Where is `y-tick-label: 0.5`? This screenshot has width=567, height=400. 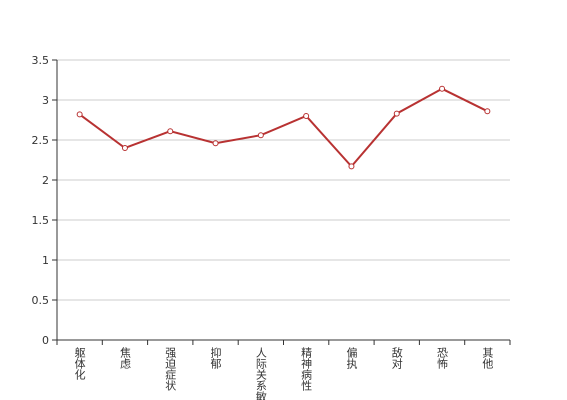
y-tick-label: 0.5 is located at coordinates (41, 300).